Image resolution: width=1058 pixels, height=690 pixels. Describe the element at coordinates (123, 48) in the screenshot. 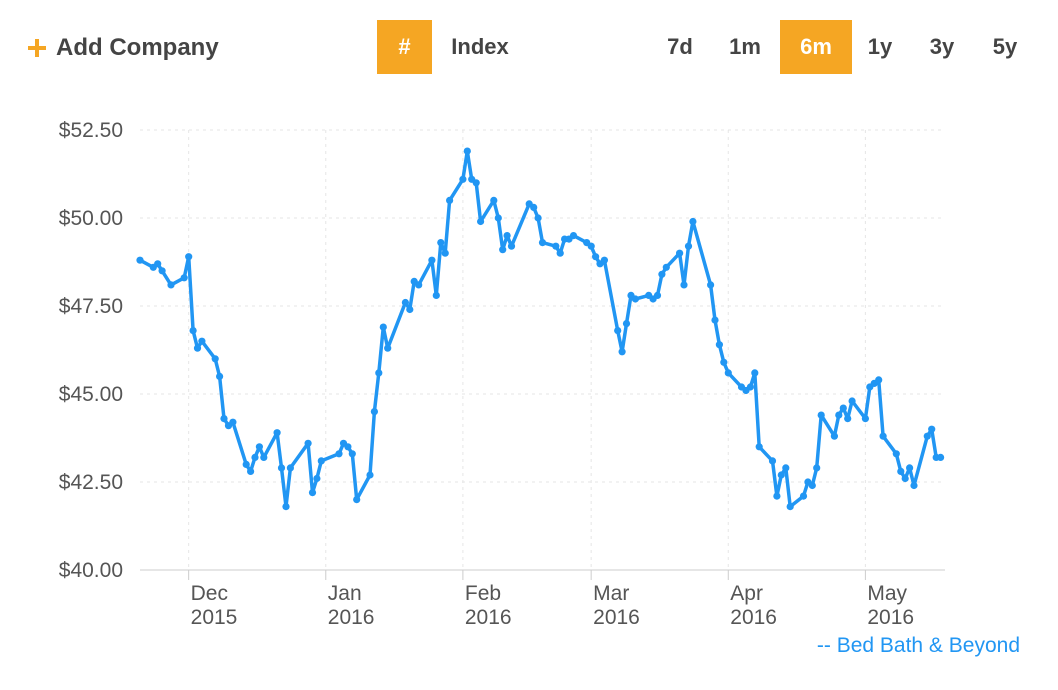

I see `add-company-button: Add Company` at that location.